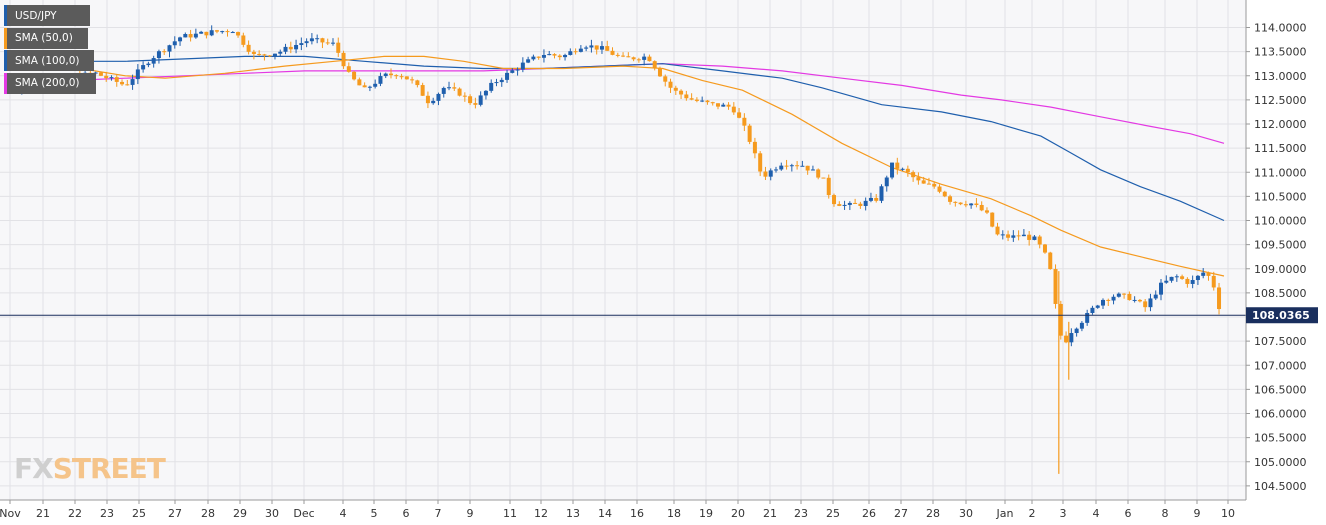 This screenshot has height=525, width=1326. Describe the element at coordinates (1228, 513) in the screenshot. I see `x-tick-label: 10` at that location.